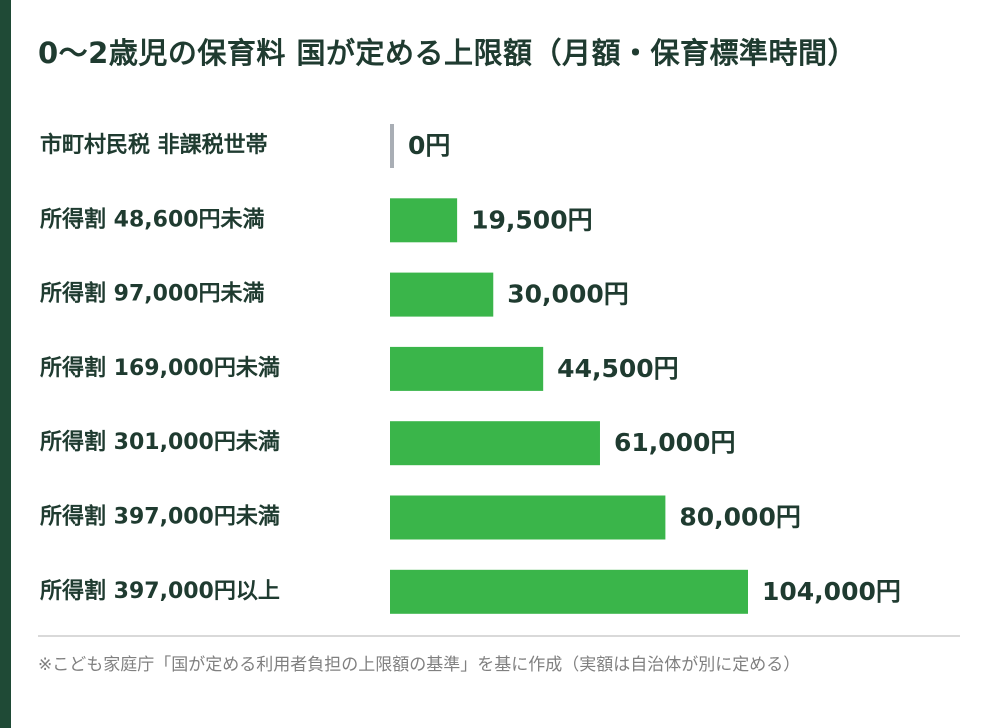 The image size is (1000, 728). I want to click on bar-value-label: 61,000円, so click(674, 442).